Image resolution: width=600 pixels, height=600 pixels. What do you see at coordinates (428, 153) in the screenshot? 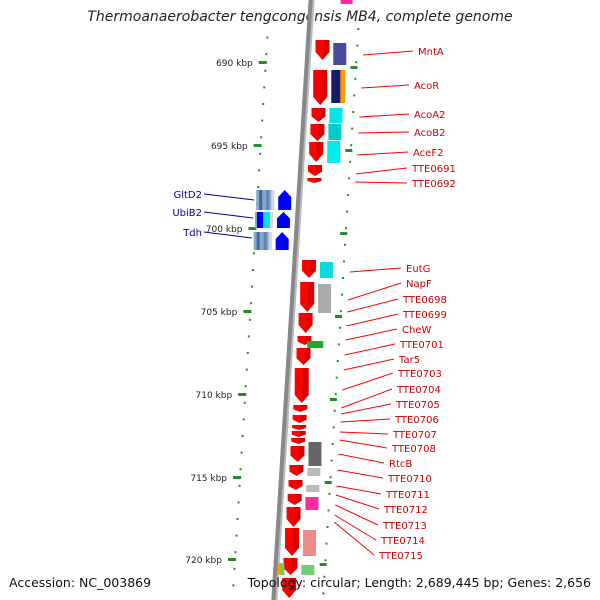
I see `gene-label-acef2: AceF2` at bounding box center [428, 153].